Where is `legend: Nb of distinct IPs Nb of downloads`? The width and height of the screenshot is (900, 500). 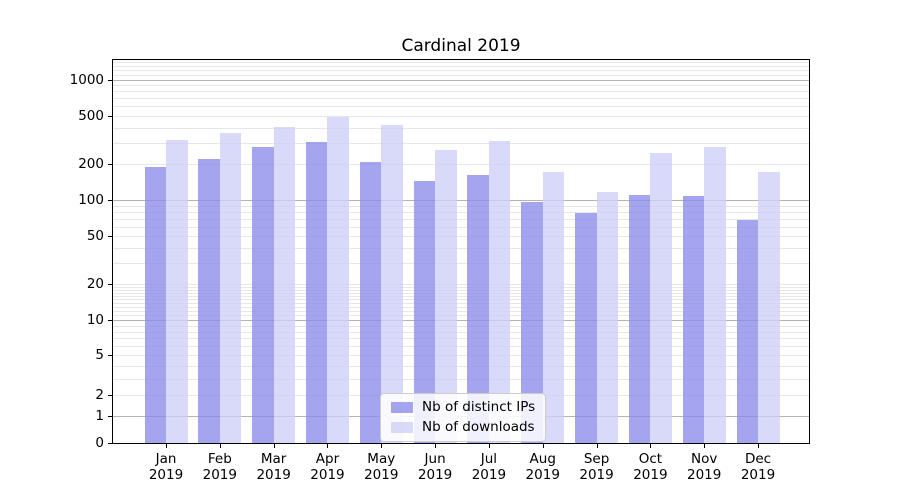 legend: Nb of distinct IPs Nb of downloads is located at coordinates (463, 417).